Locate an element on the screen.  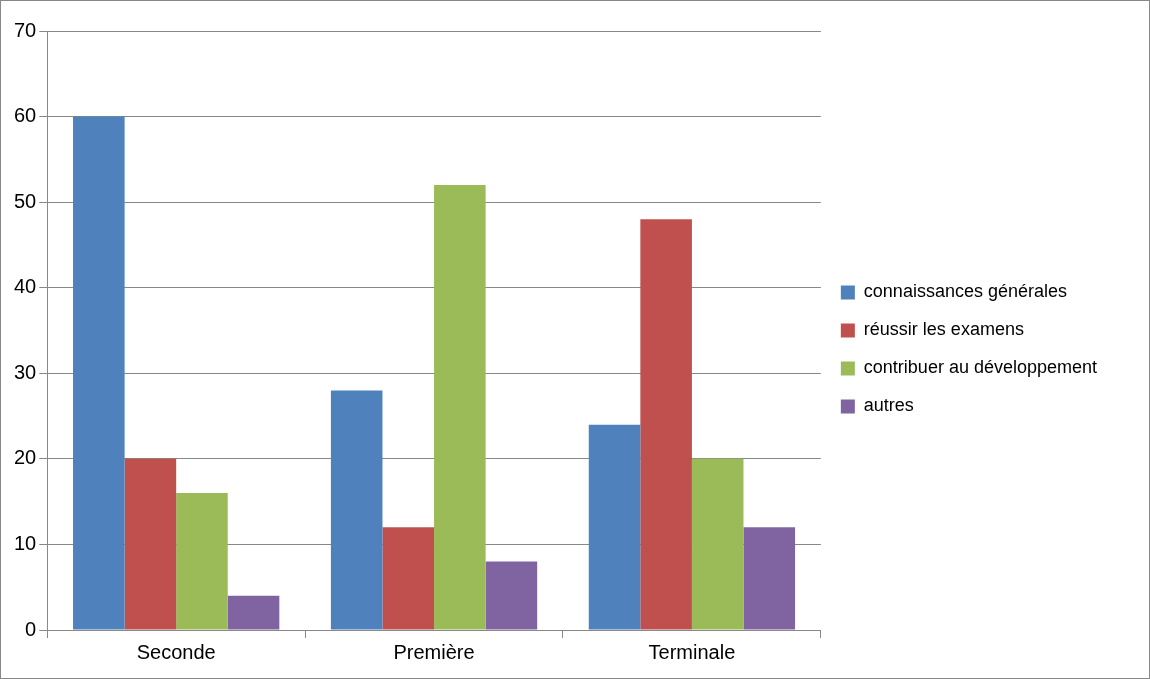
y-tick-label: 60 is located at coordinates (25, 115).